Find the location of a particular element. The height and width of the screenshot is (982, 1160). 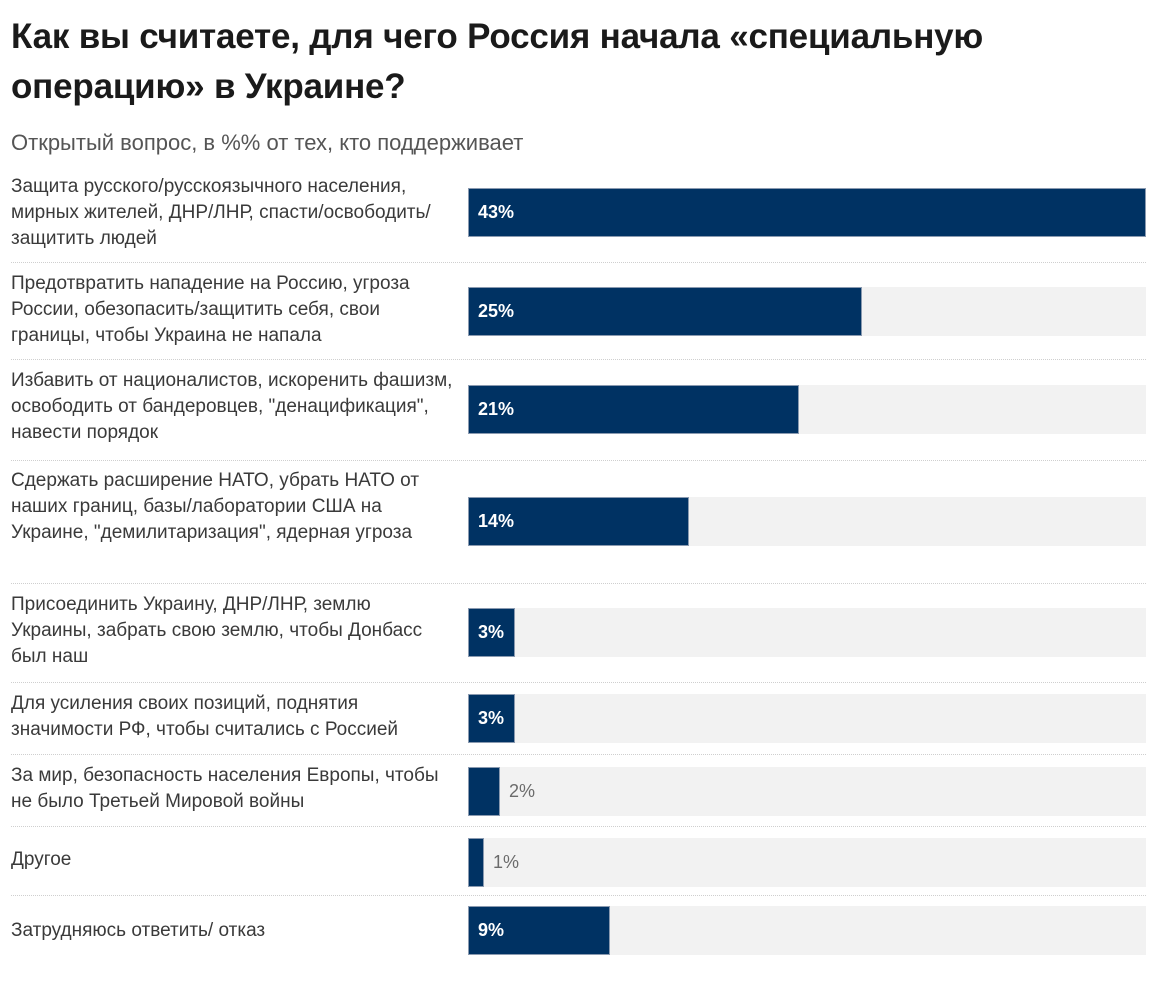

category-label: Другое is located at coordinates (41, 859).